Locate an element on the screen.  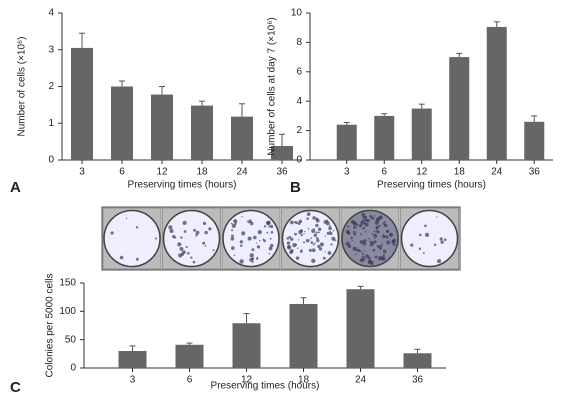
dish is located at coordinates (132, 238).